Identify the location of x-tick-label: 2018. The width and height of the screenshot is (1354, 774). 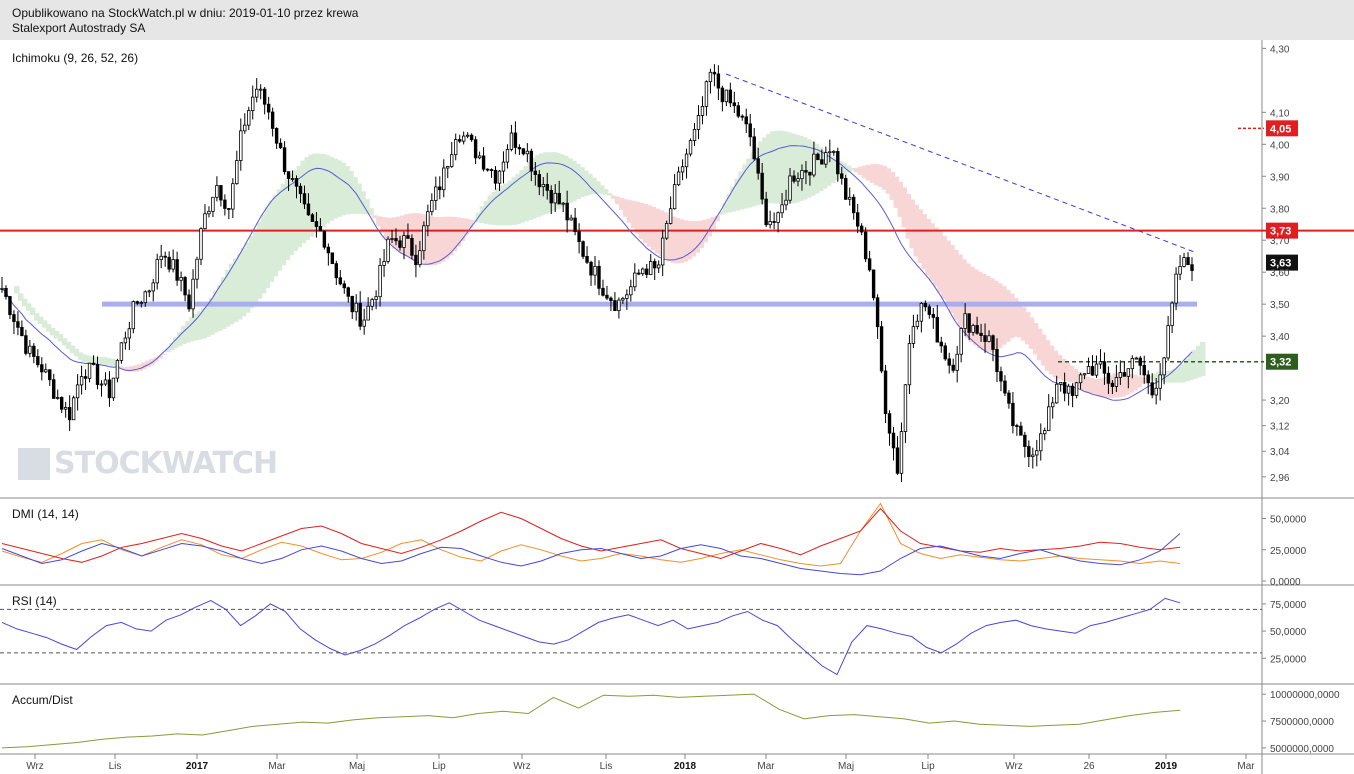
(685, 766).